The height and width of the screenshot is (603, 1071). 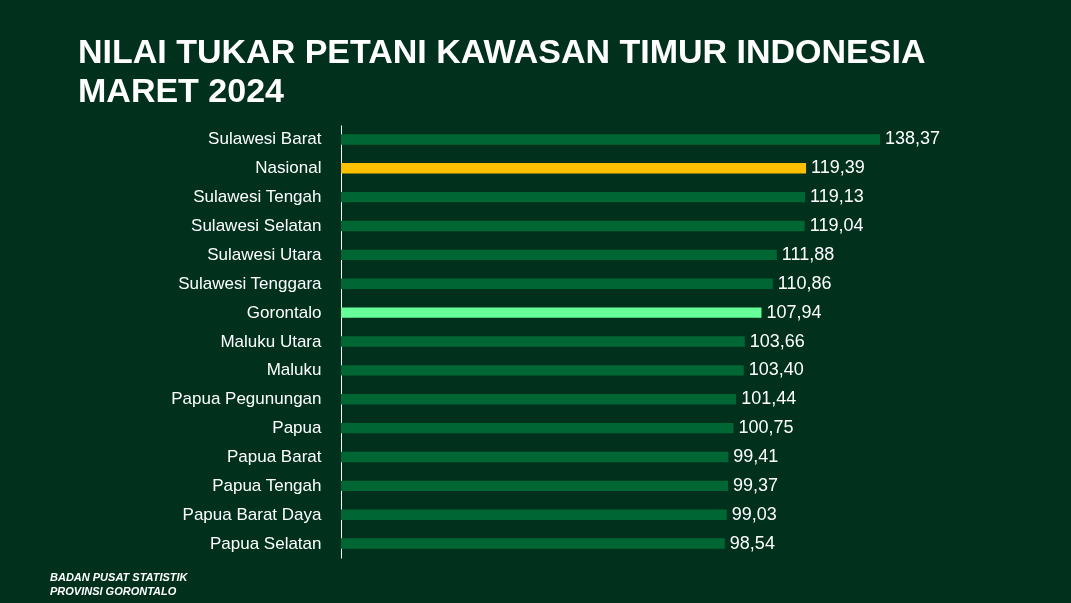 I want to click on data-label: 138,37, so click(x=913, y=138).